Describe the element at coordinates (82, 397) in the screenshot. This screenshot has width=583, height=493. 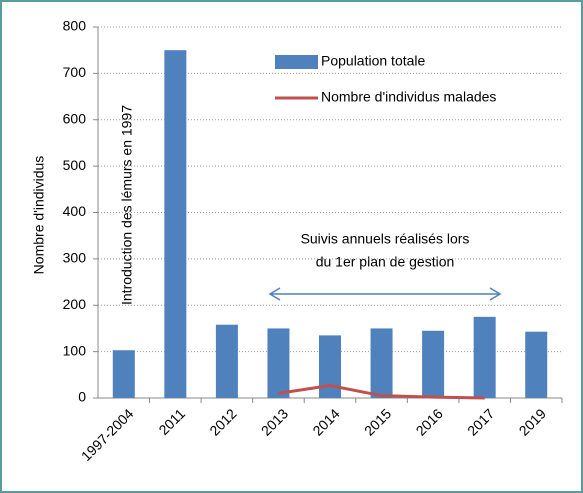
I see `y-tick-label: 0` at that location.